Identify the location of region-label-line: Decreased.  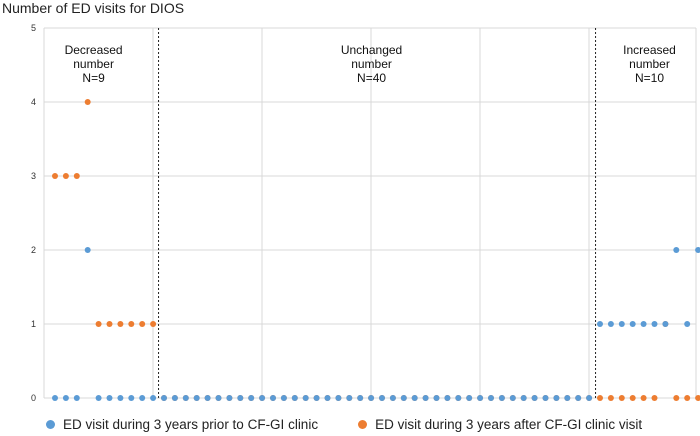
(94, 50).